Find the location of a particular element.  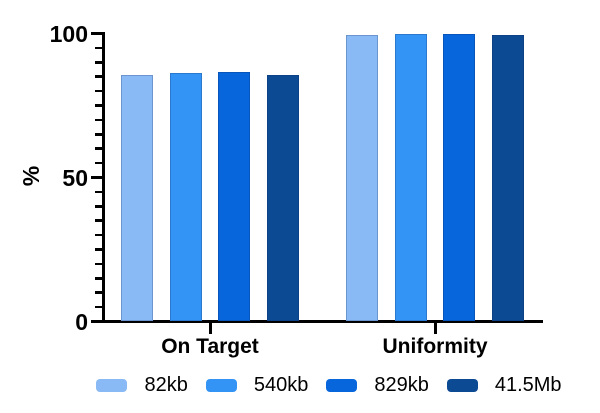

legend-label-540kb: 540kb is located at coordinates (281, 385).